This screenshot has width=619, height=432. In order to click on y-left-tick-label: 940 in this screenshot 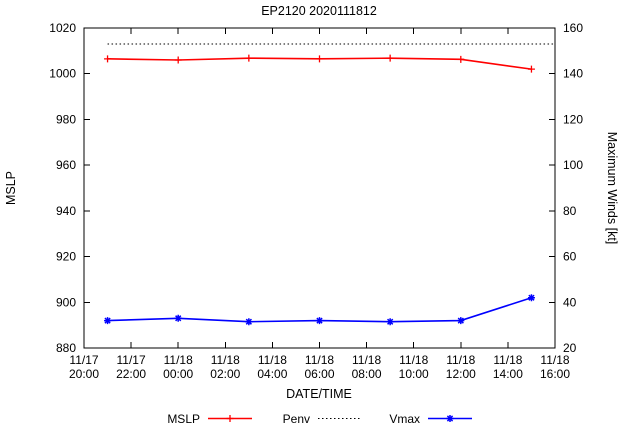, I will do `click(66, 211)`.